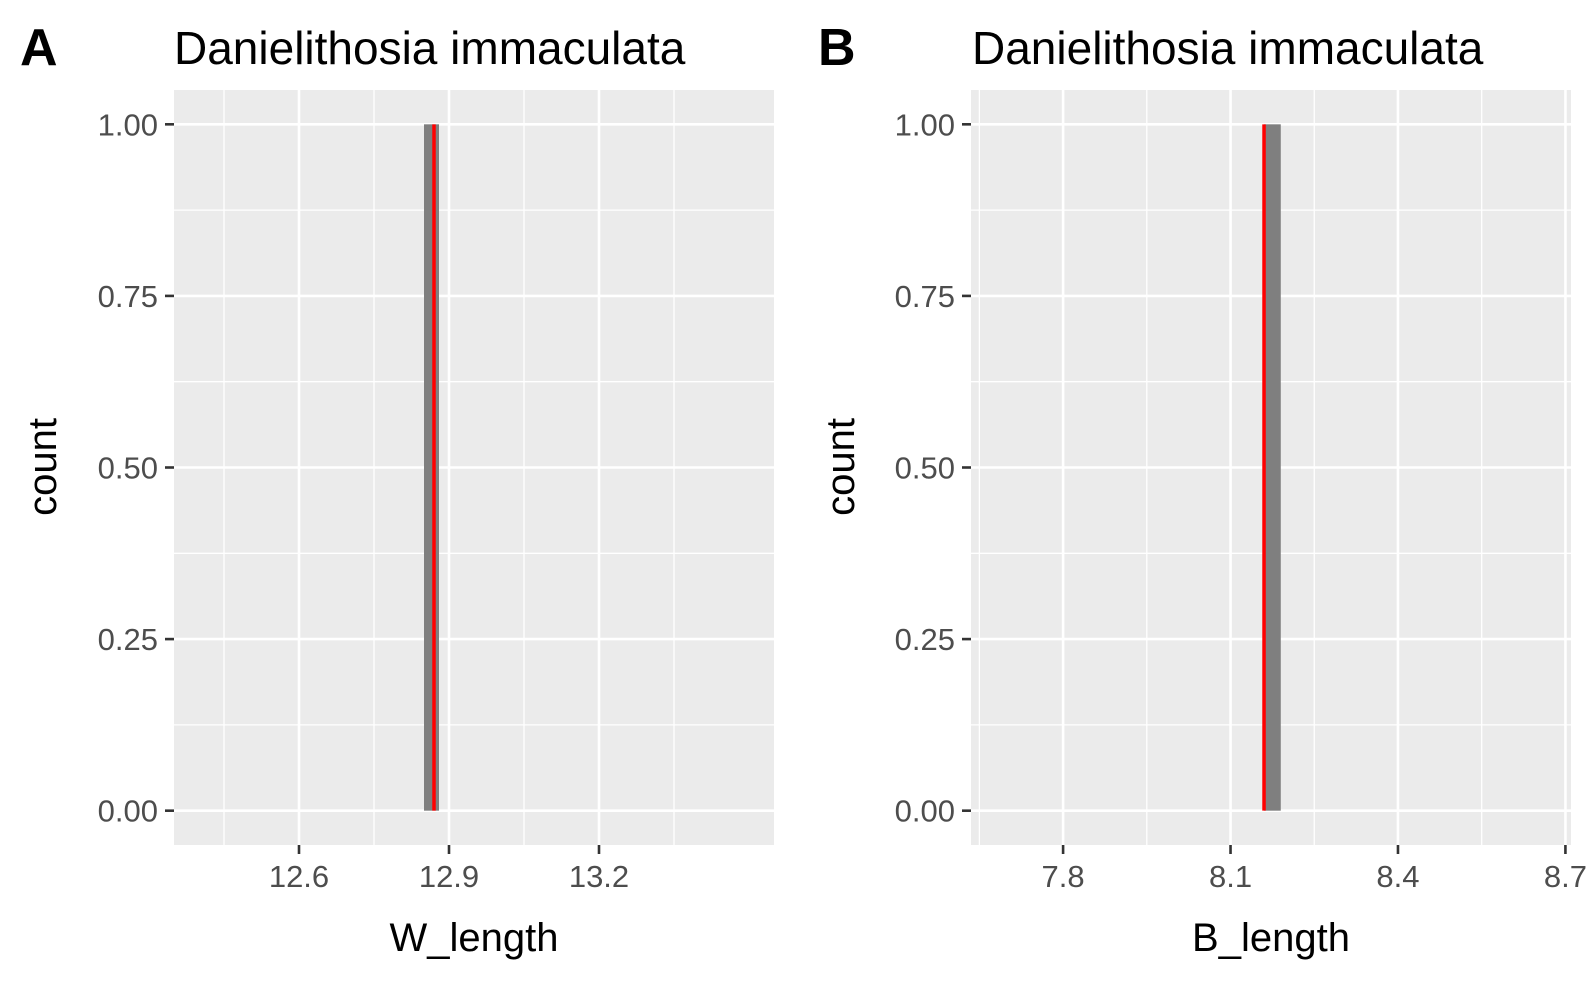 The image size is (1593, 984). Describe the element at coordinates (1063, 876) in the screenshot. I see `x-tick-label: 7.8` at that location.